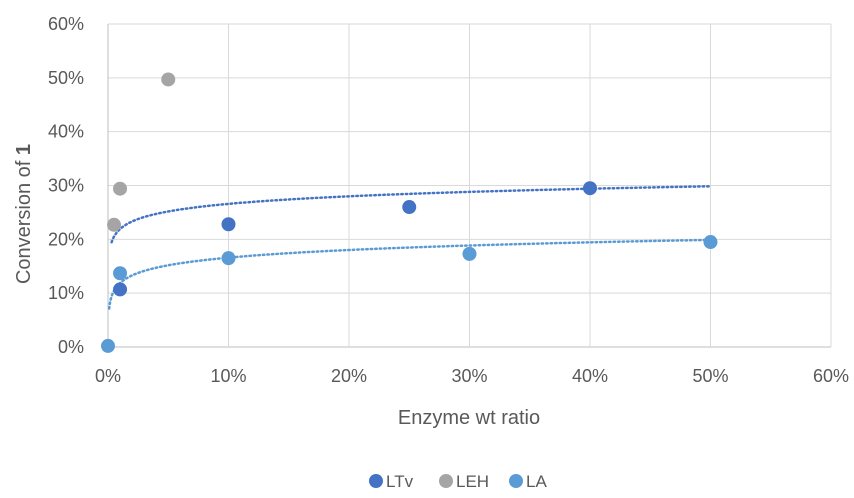  Describe the element at coordinates (66, 78) in the screenshot. I see `y-tick-label: 50%` at that location.